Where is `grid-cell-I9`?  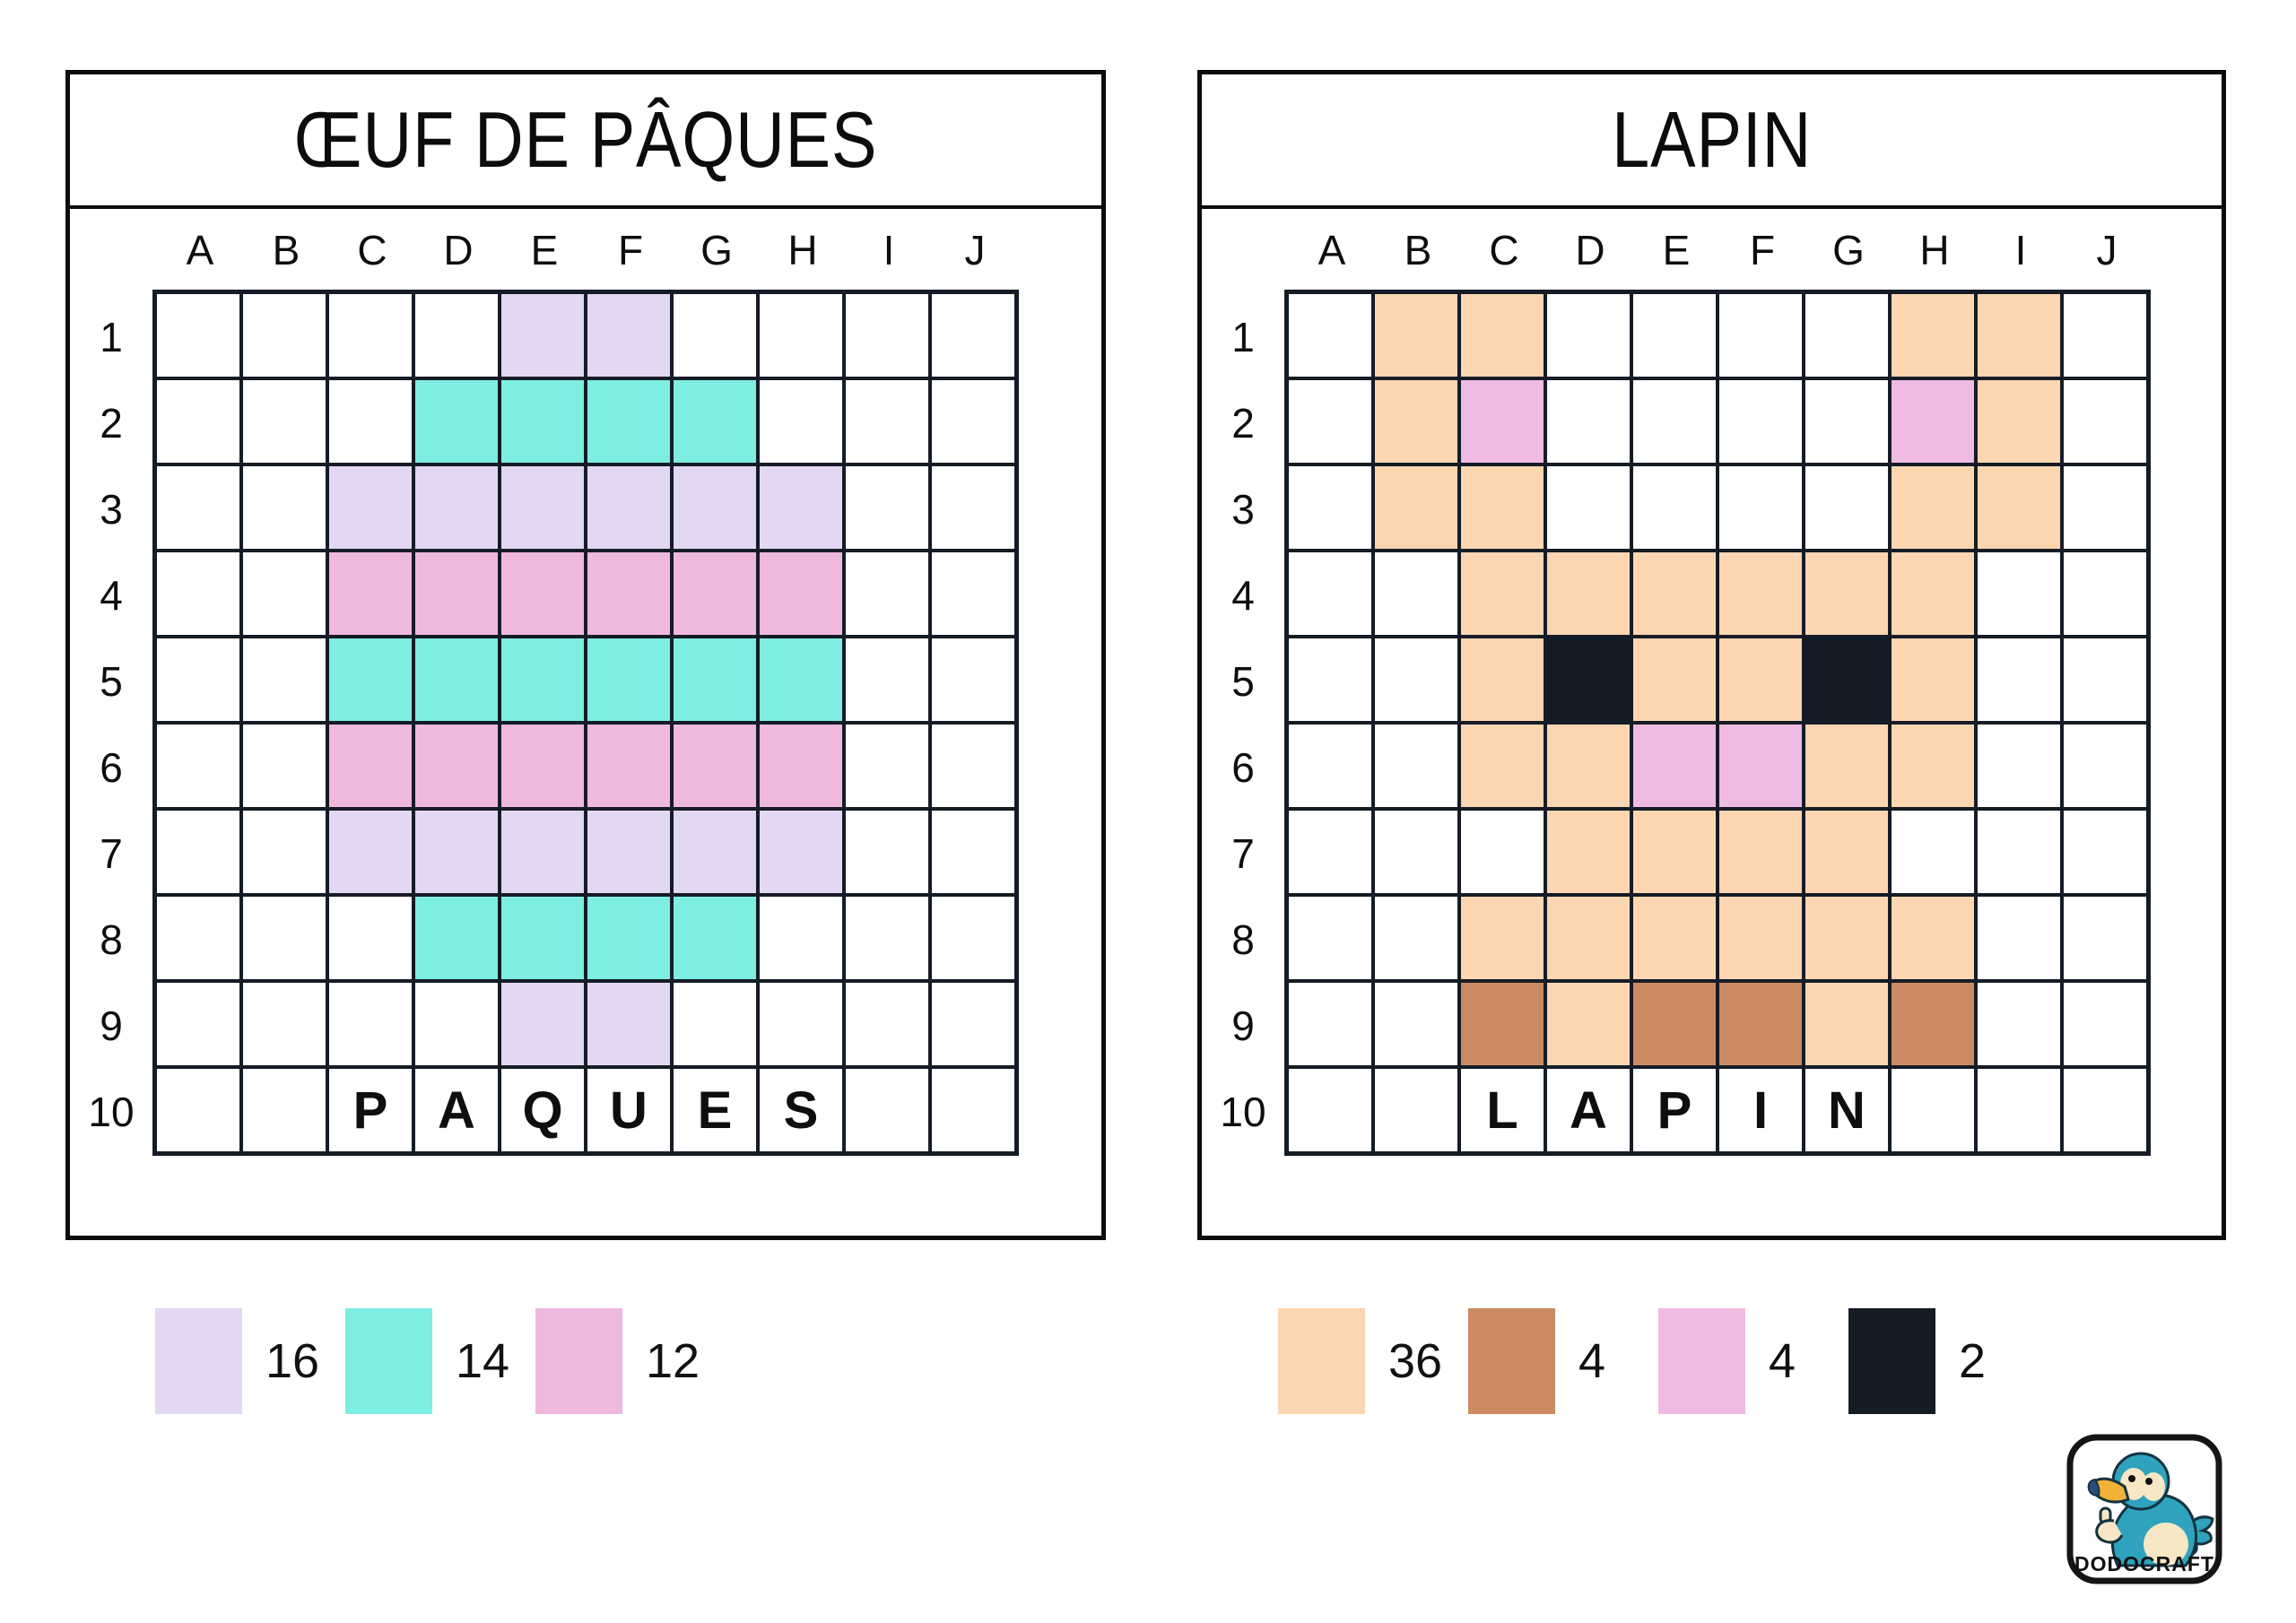 grid-cell-I9 is located at coordinates (2019, 1024).